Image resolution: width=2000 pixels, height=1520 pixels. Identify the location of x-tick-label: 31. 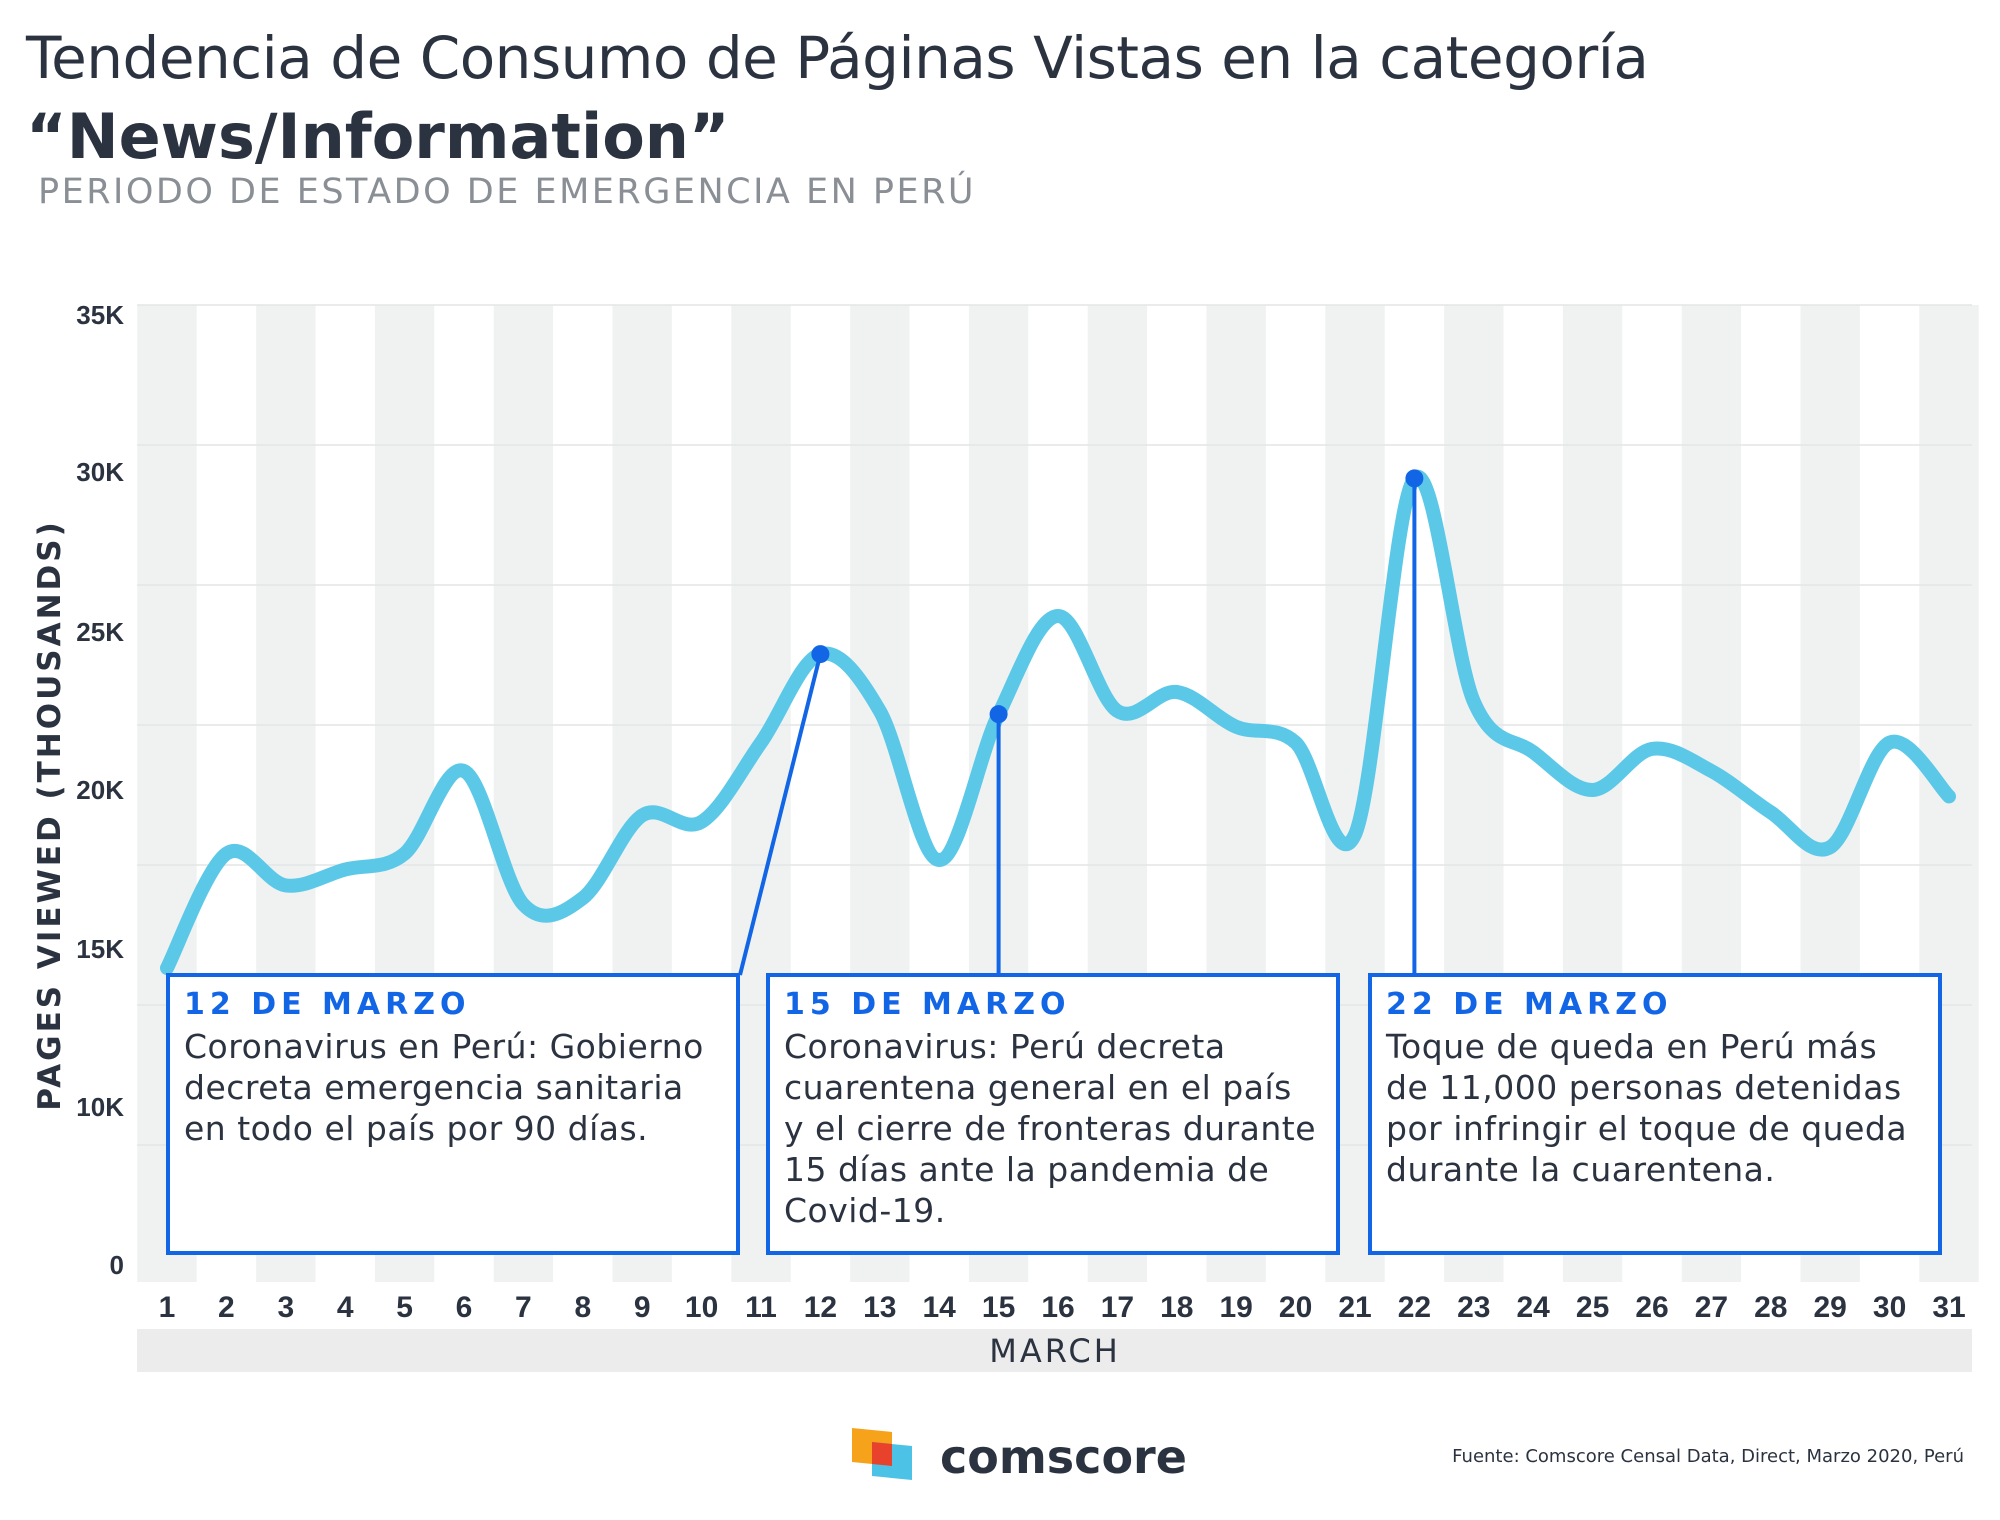
(1948, 1307).